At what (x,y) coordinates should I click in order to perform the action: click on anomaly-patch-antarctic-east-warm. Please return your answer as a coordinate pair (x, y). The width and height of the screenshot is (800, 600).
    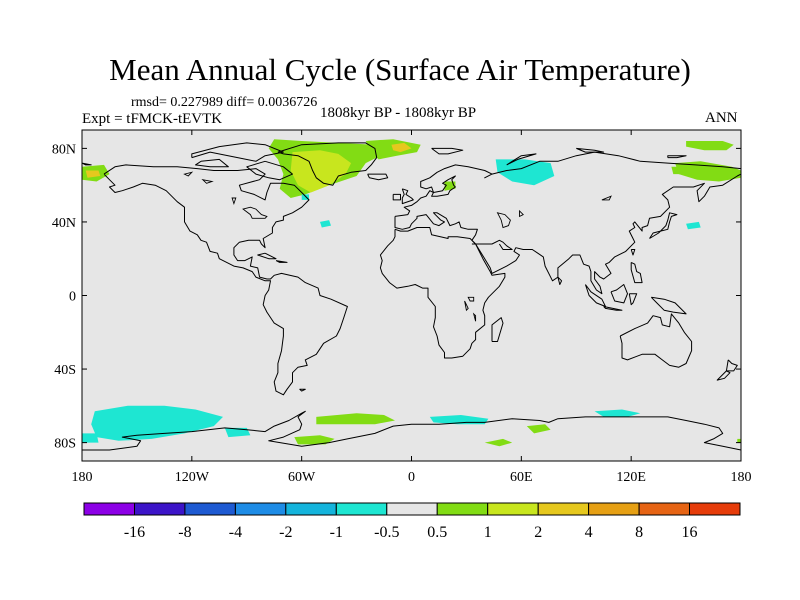
    Looking at the image, I should click on (739, 440).